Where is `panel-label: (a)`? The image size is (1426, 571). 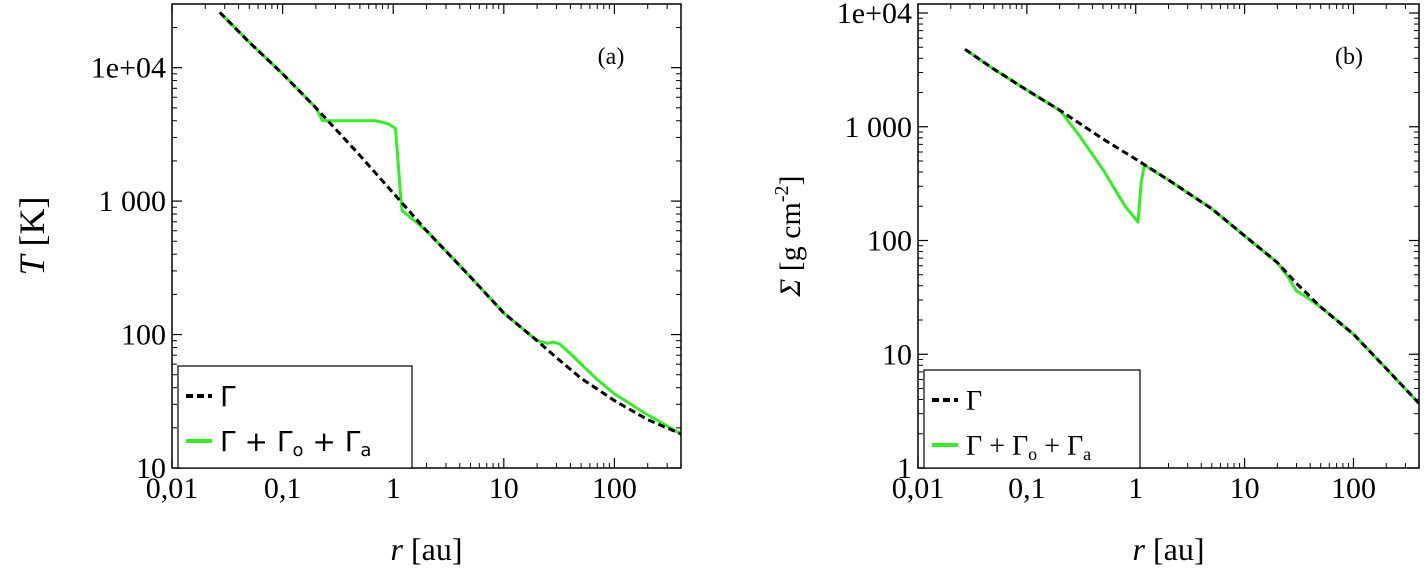 panel-label: (a) is located at coordinates (611, 57).